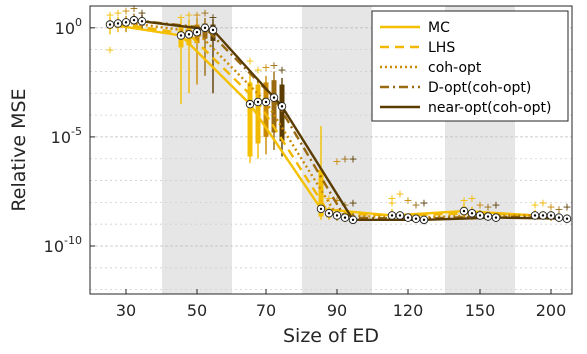 This screenshot has width=587, height=354. I want to click on legend-label: coh-opt, so click(455, 68).